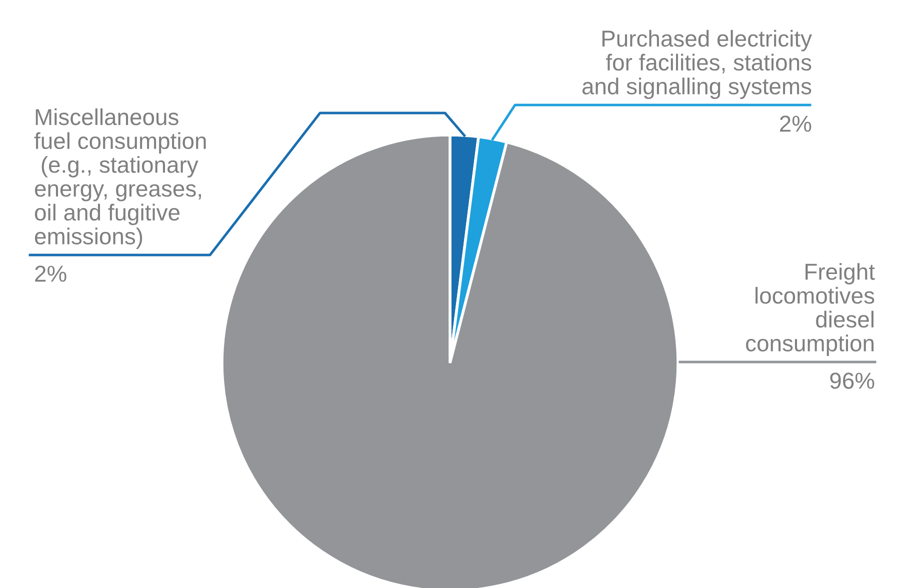 The width and height of the screenshot is (907, 588). Describe the element at coordinates (697, 64) in the screenshot. I see `slice-label: Purchased electricity for facilities, stations and signalling systems` at that location.